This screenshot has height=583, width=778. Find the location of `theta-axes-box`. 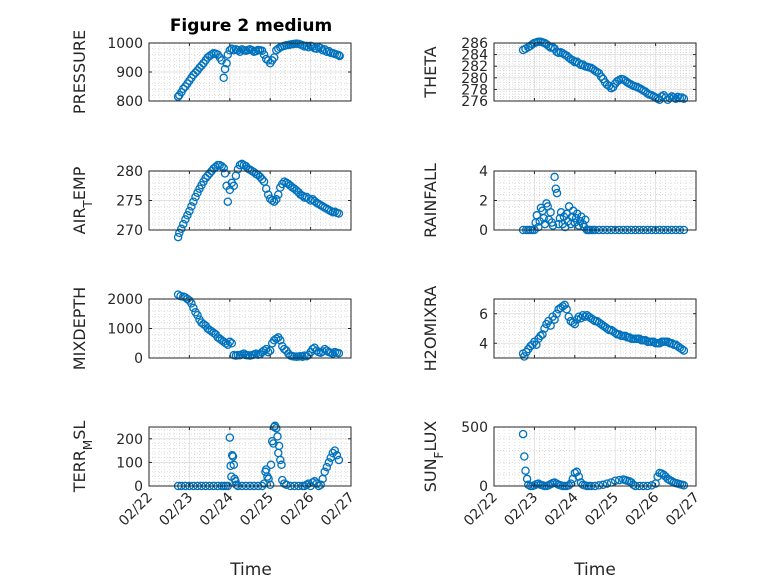

theta-axes-box is located at coordinates (595, 72).